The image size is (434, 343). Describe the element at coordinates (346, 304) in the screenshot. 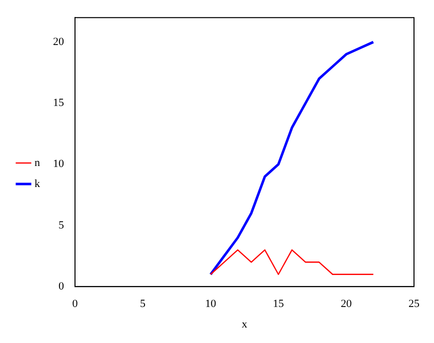

I see `x-tick-label: 20` at that location.